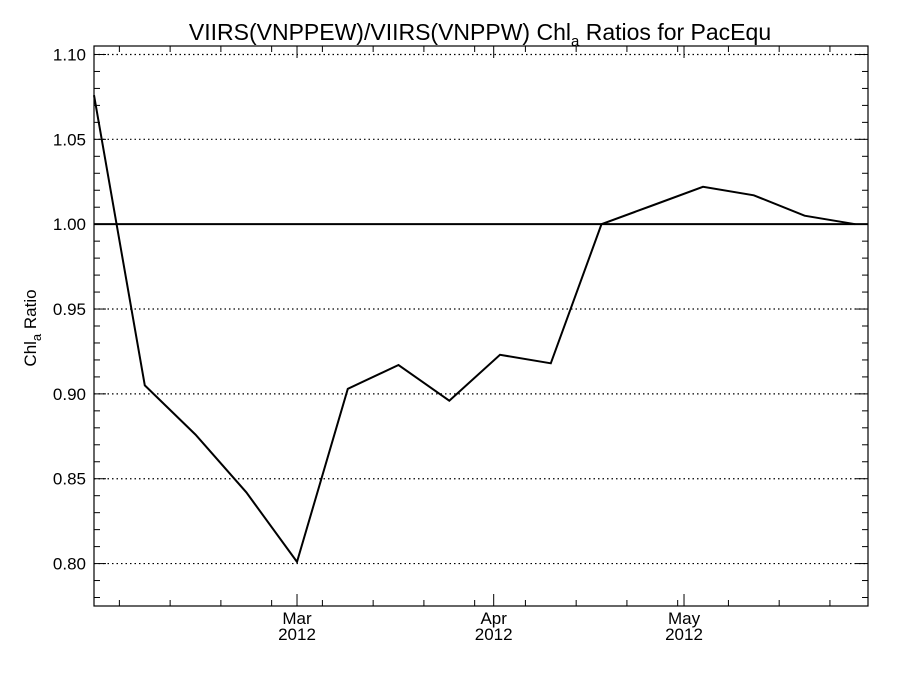 The image size is (900, 675). I want to click on ylabel-rest: Ratio, so click(30, 311).